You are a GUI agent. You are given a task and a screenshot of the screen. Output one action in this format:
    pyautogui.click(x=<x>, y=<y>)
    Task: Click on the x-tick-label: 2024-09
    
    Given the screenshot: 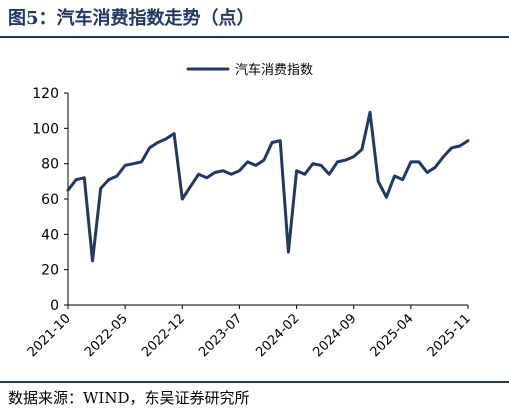 What is the action you would take?
    pyautogui.click(x=335, y=335)
    